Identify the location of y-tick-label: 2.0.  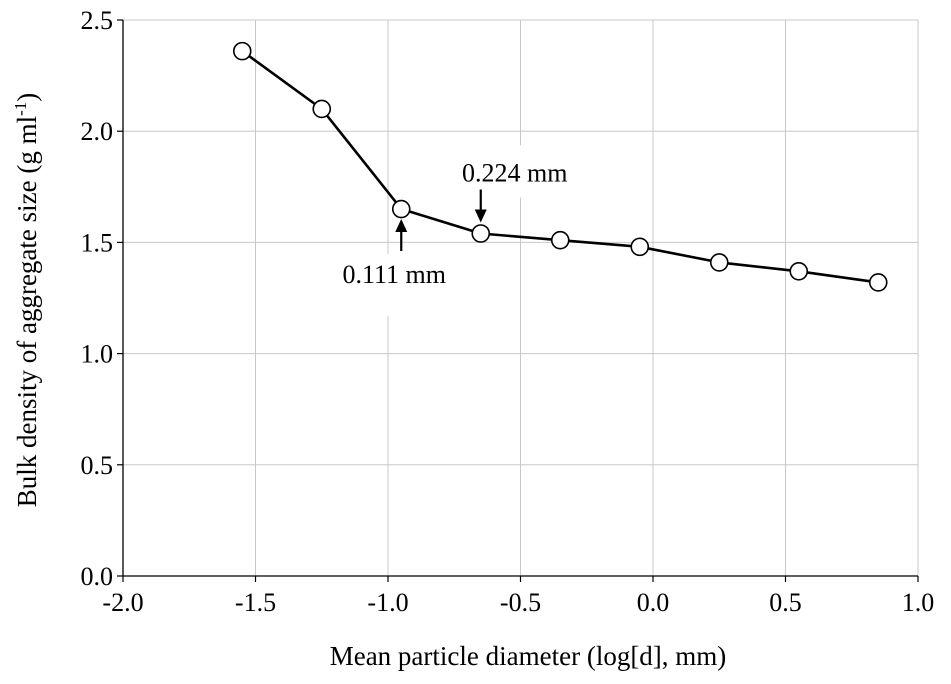
(97, 131).